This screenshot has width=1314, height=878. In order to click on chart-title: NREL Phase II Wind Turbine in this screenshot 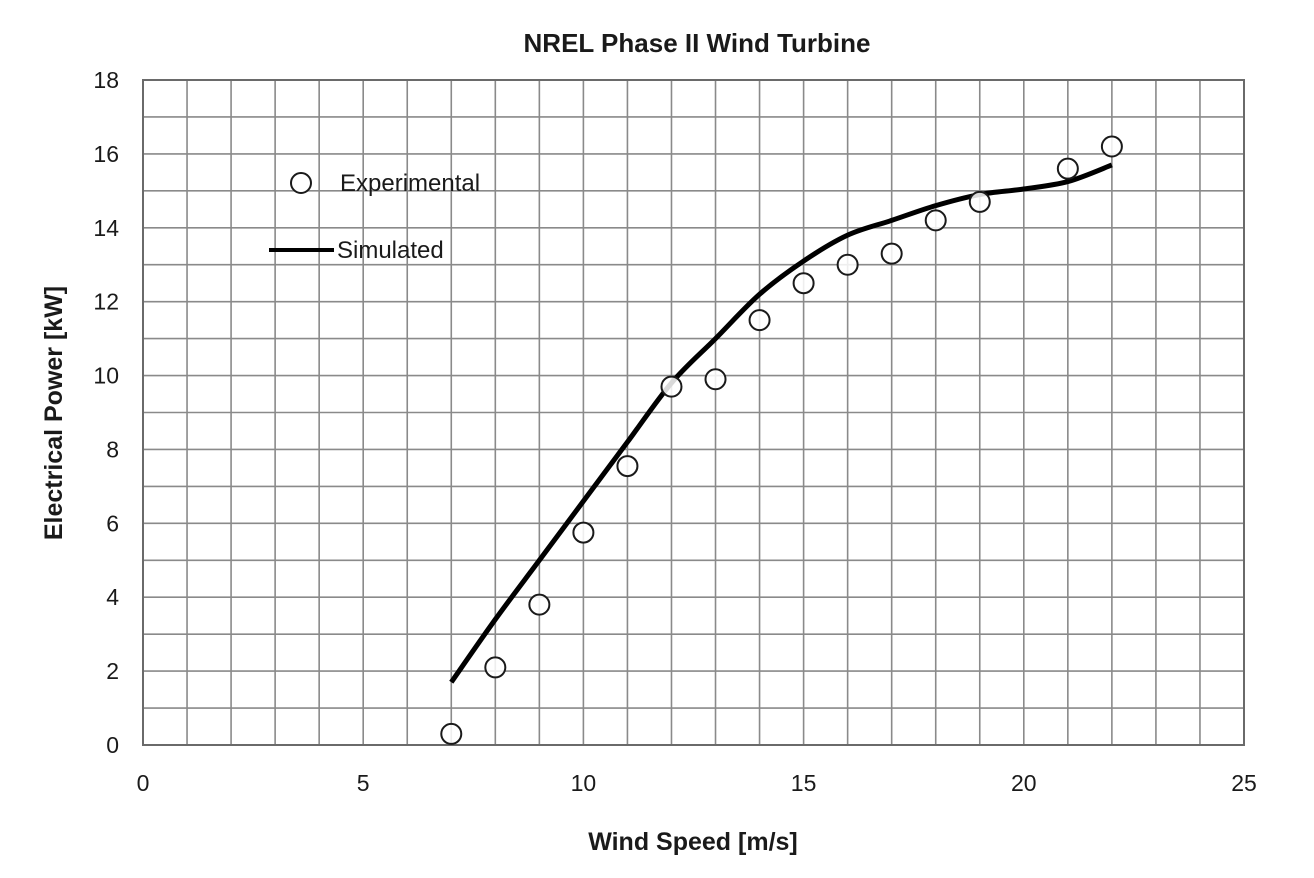, I will do `click(697, 43)`.